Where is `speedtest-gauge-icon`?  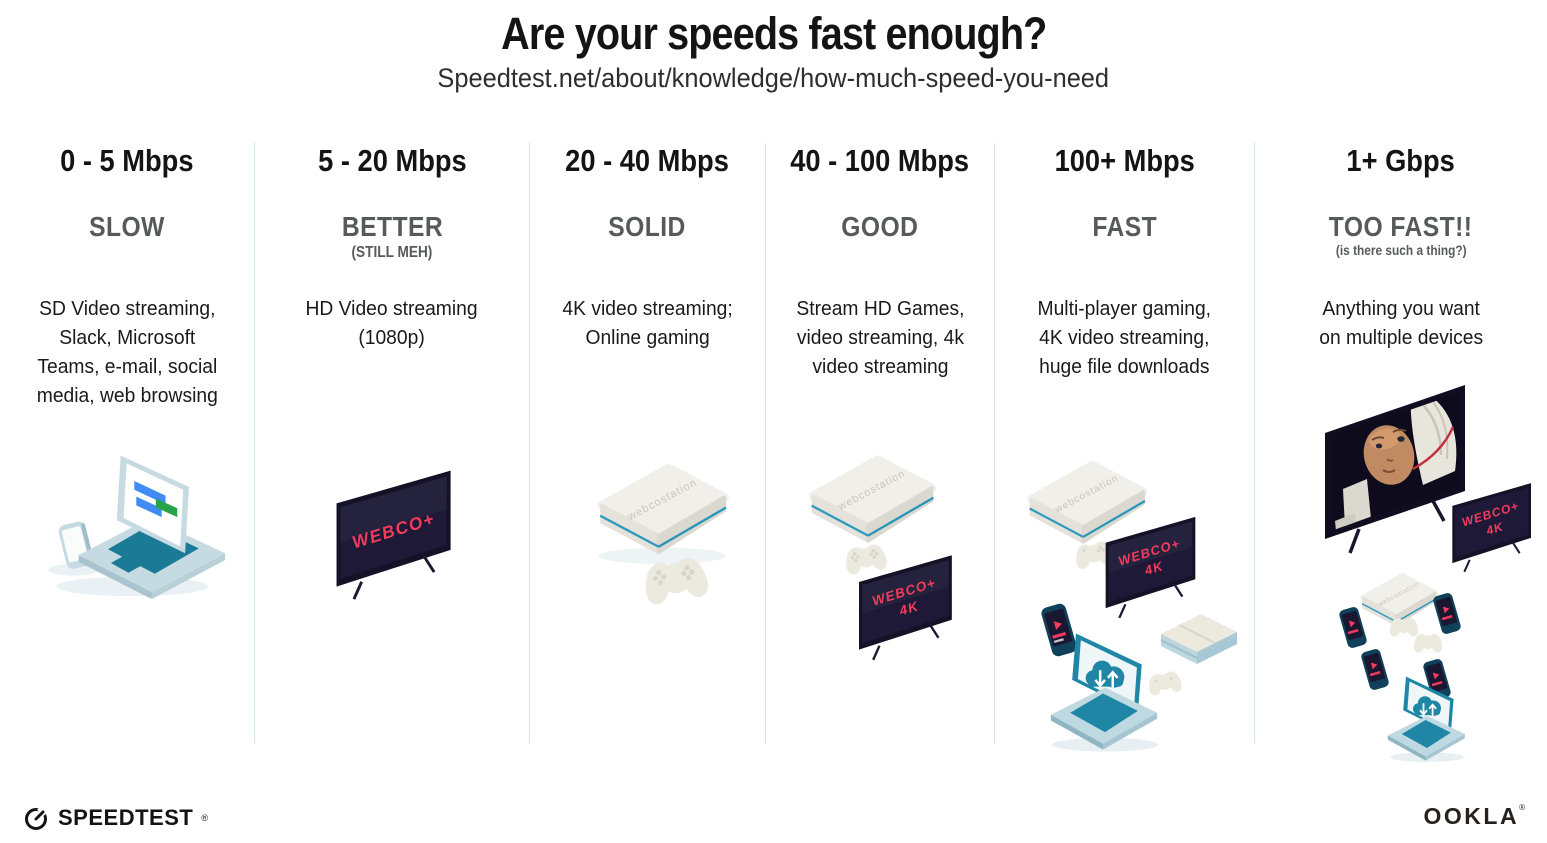 speedtest-gauge-icon is located at coordinates (37, 817).